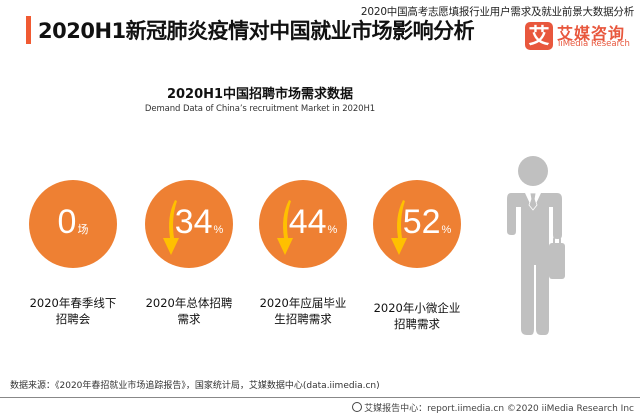  Describe the element at coordinates (260, 94) in the screenshot. I see `chart-title: 2020H1中国招聘市场需求数据` at that location.